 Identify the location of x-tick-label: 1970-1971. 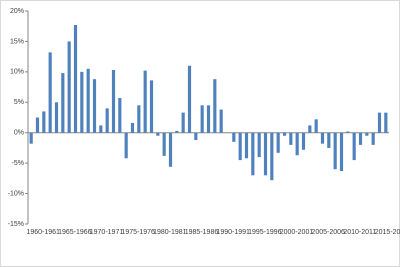
(107, 232).